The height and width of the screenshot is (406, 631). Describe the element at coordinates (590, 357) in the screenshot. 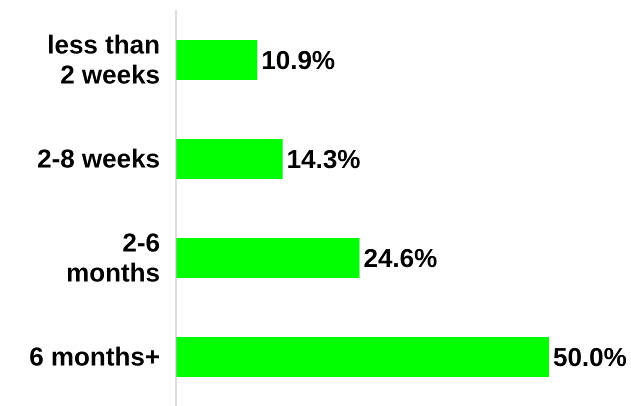

I see `data-label: 50.0%` at that location.